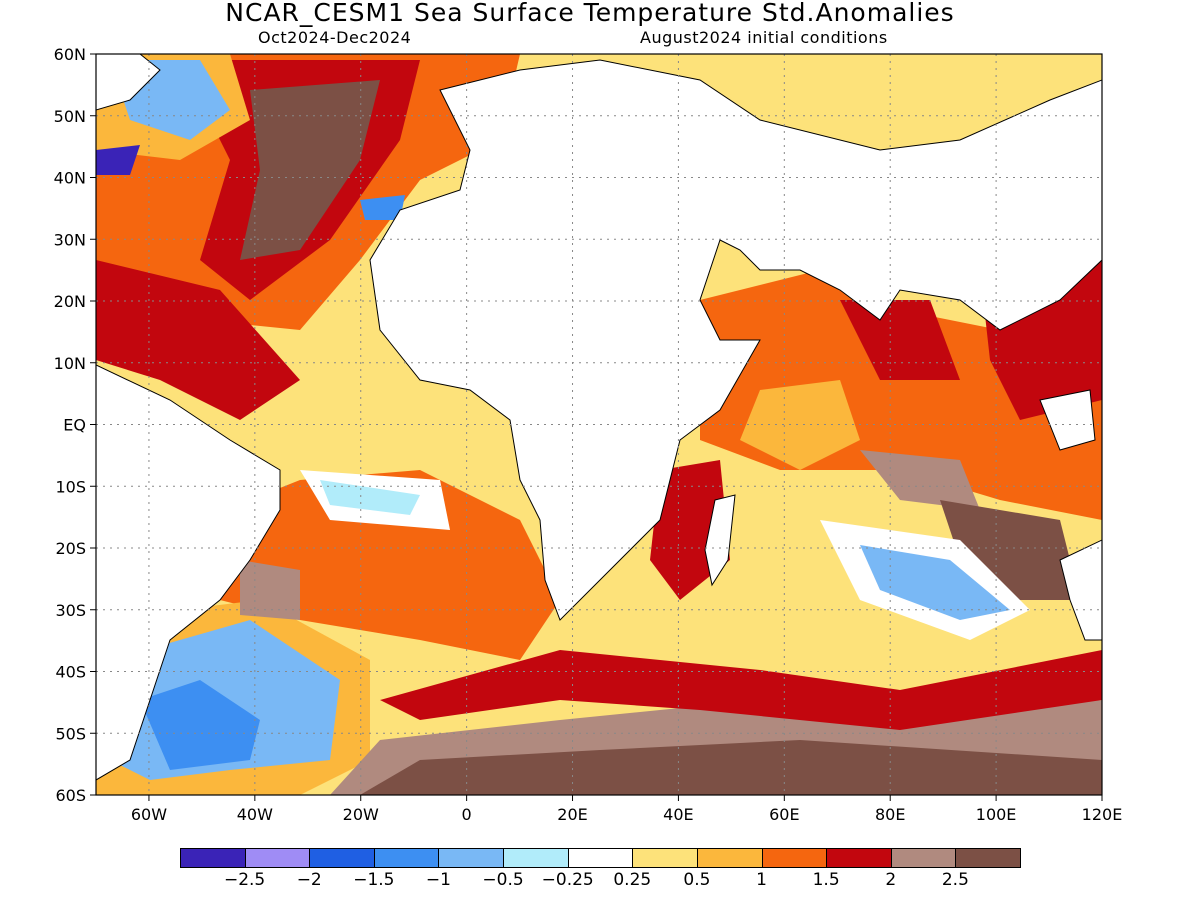  Describe the element at coordinates (632, 880) in the screenshot. I see `colorbar-label: 0.25` at that location.